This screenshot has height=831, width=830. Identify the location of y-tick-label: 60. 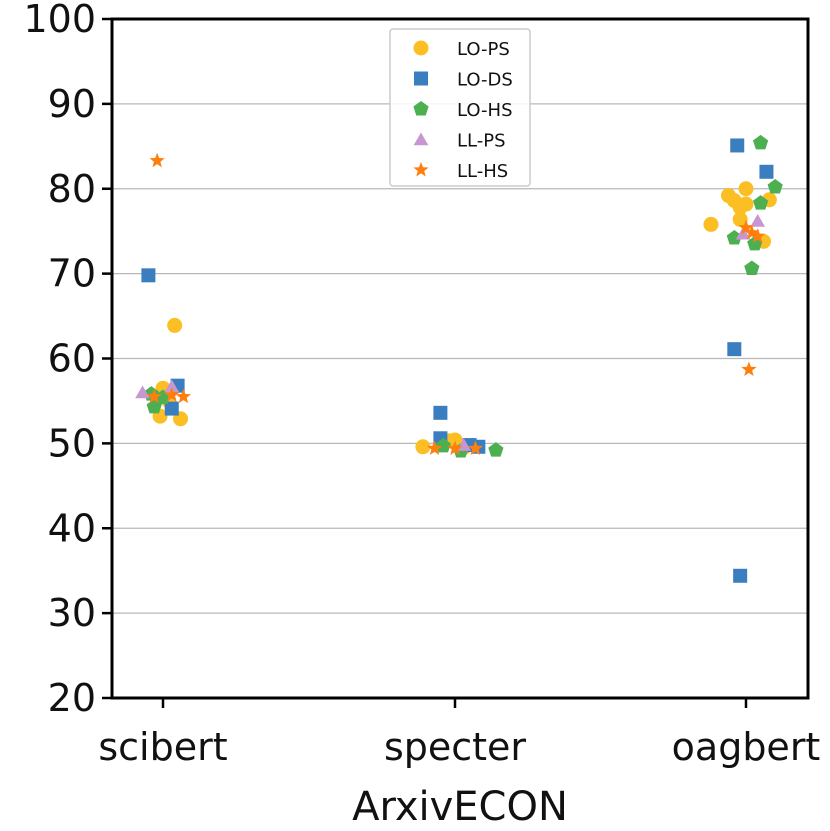
(72, 359).